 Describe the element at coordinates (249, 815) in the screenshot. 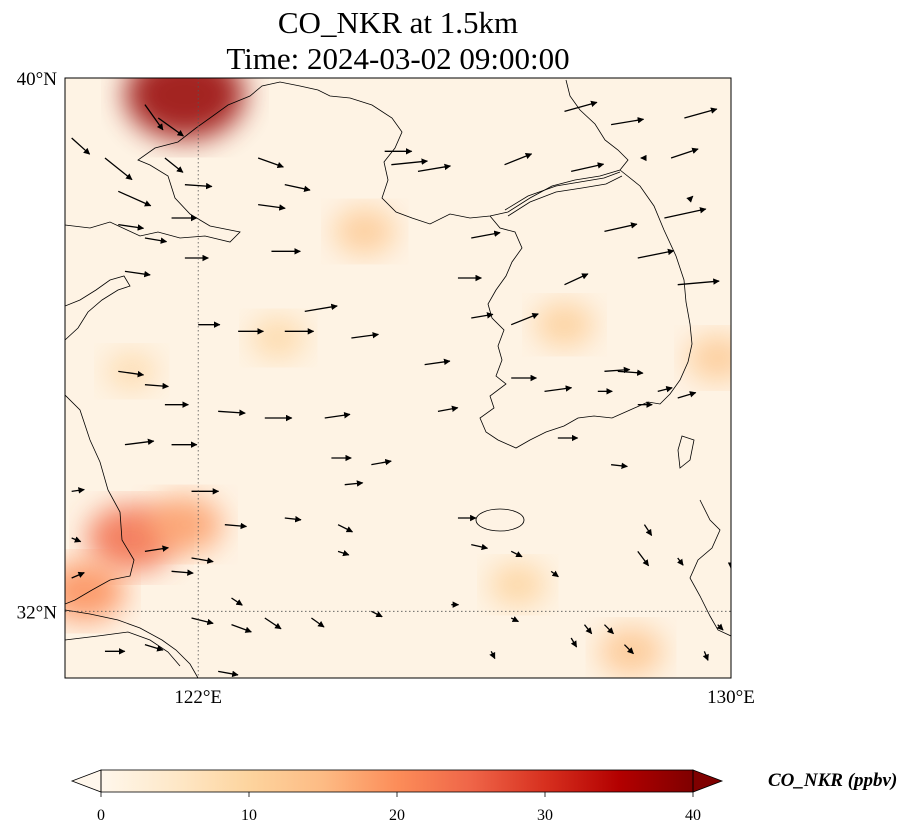

I see `colorbar-tick-label: 10` at that location.